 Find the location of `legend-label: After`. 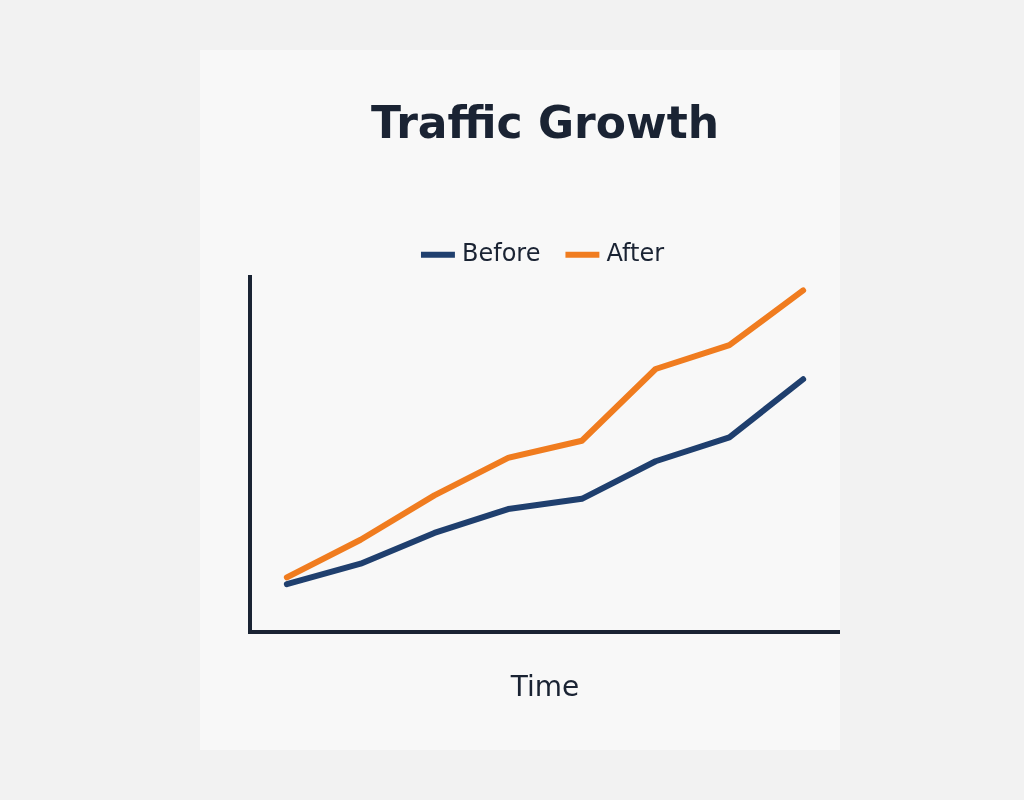

legend-label: After is located at coordinates (635, 253).